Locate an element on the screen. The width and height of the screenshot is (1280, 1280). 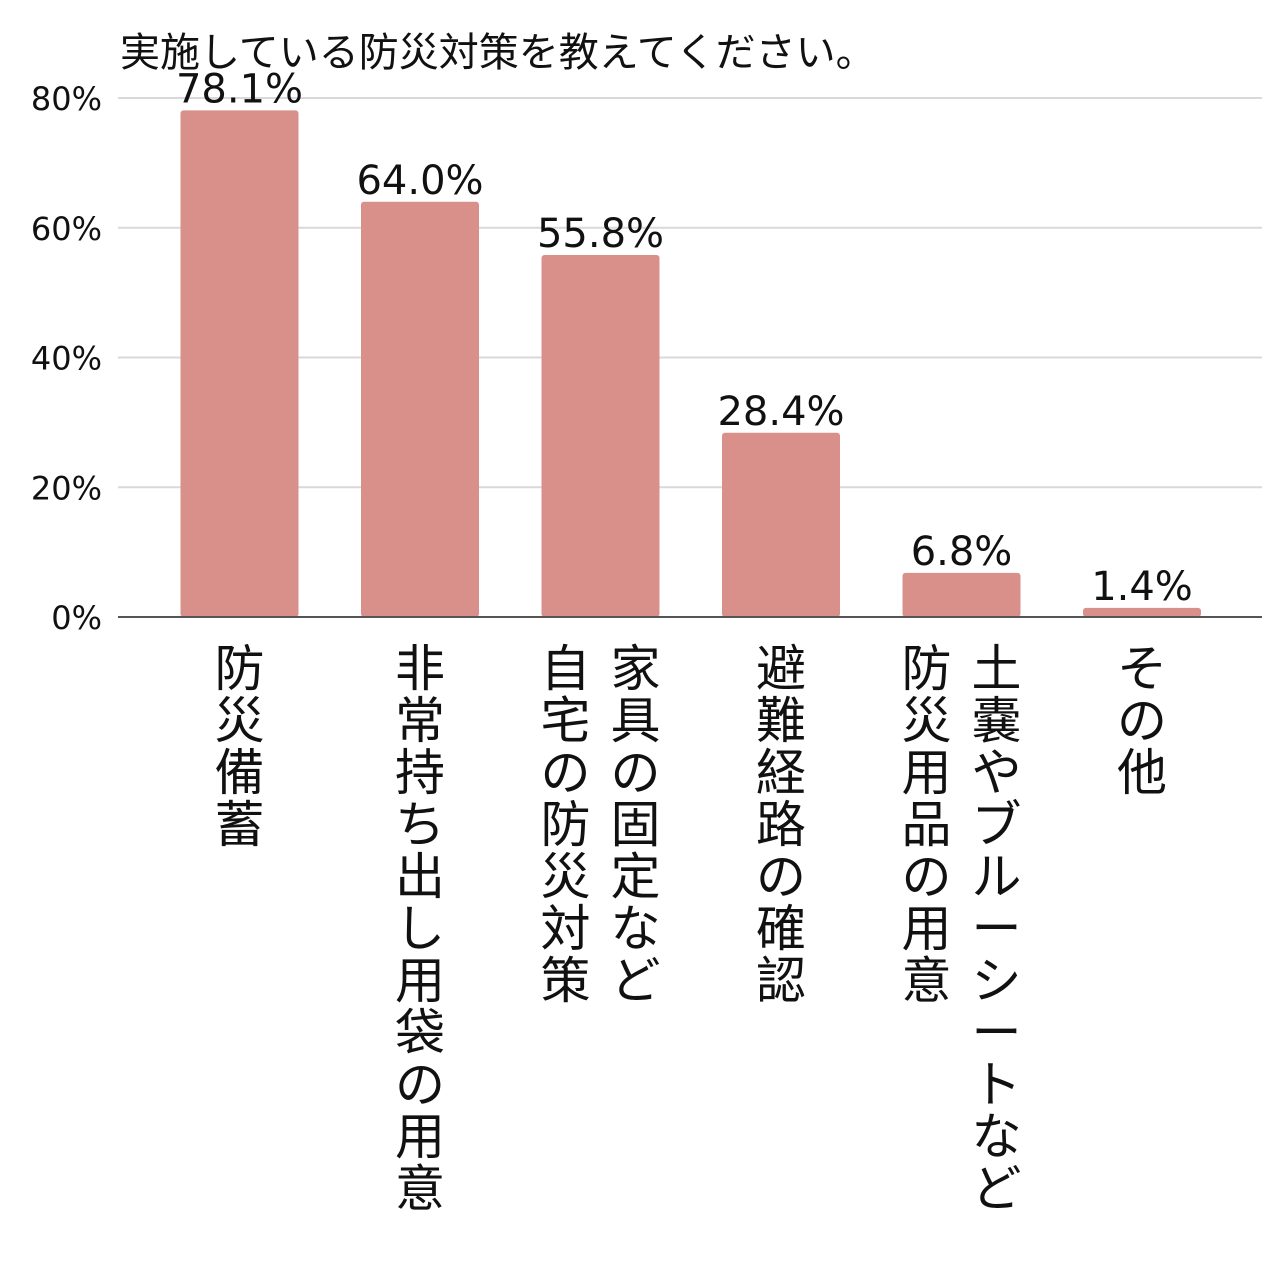
category-label: その他 is located at coordinates (1142, 721).